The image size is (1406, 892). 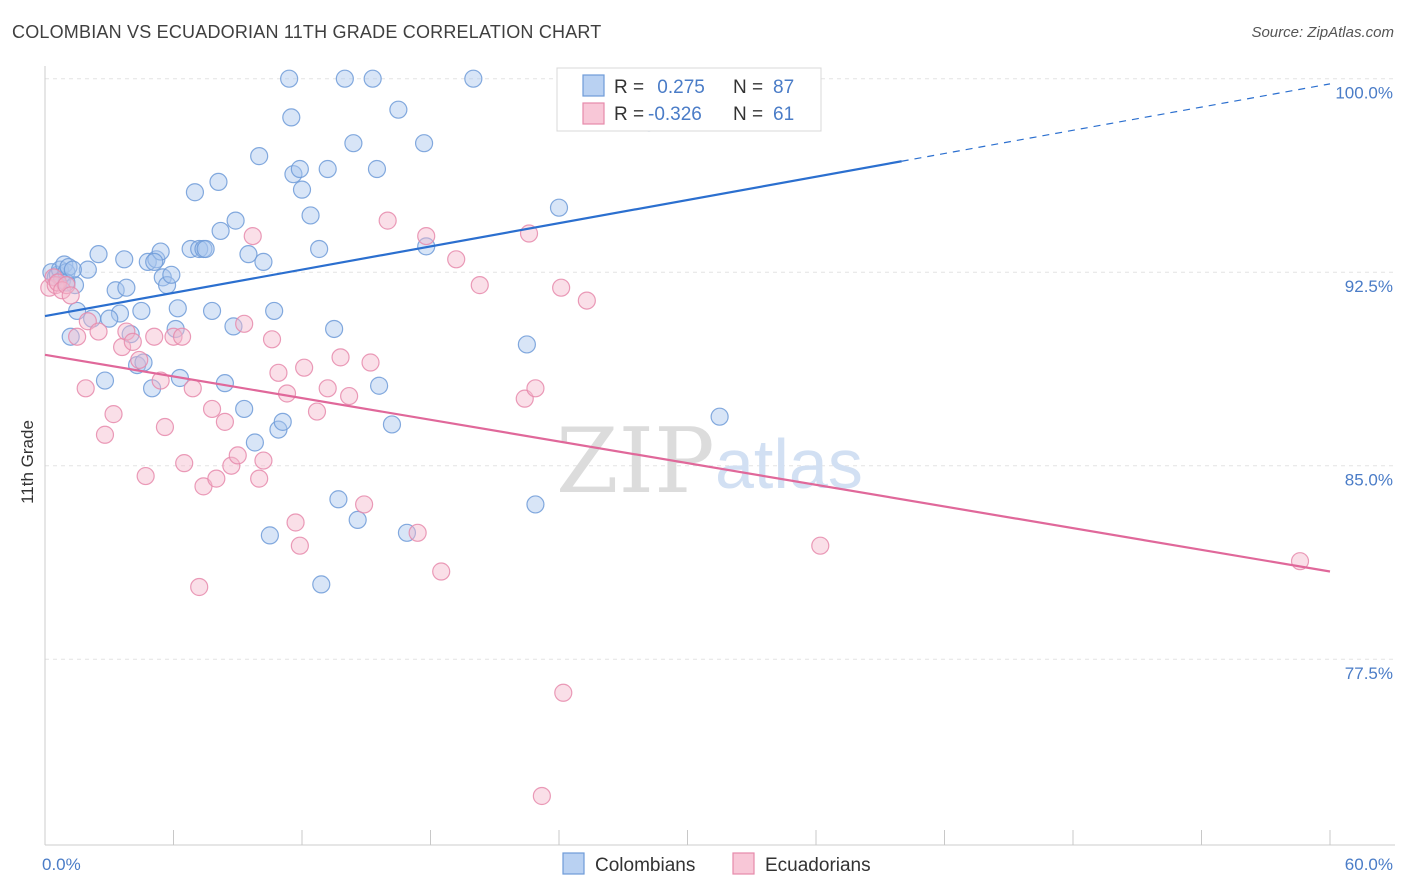 What do you see at coordinates (593, 113) in the screenshot?
I see `legend-swatch-ecuadorians` at bounding box center [593, 113].